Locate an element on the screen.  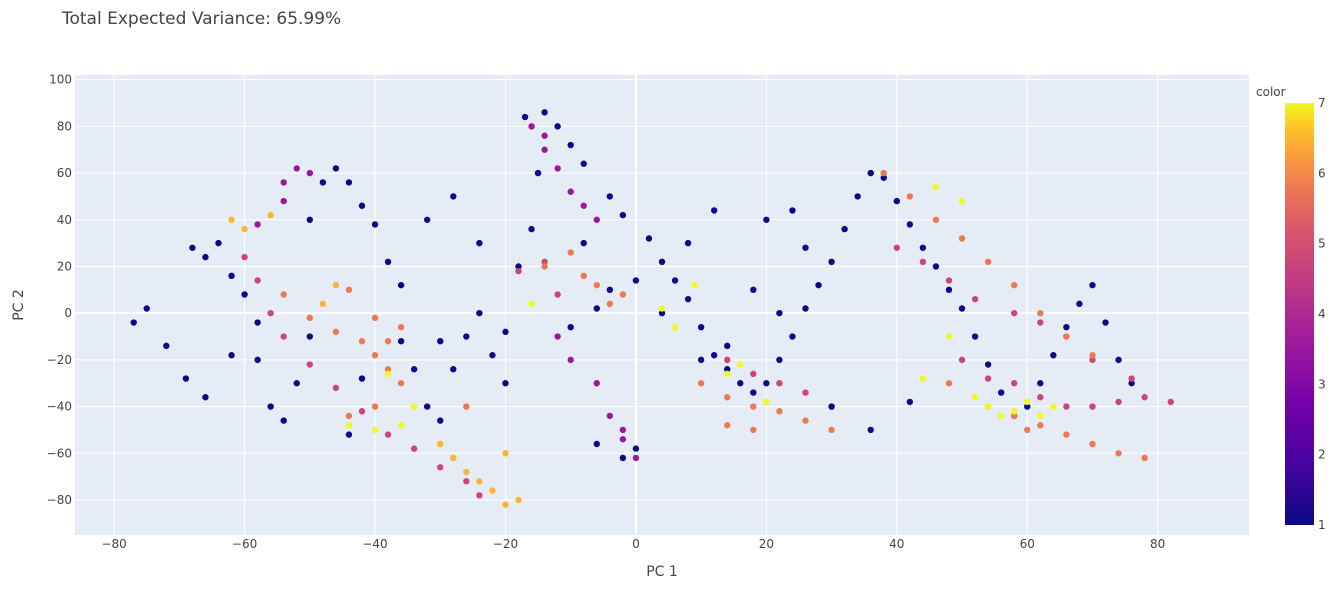
y-axis-title: PC 2 is located at coordinates (19, 305).